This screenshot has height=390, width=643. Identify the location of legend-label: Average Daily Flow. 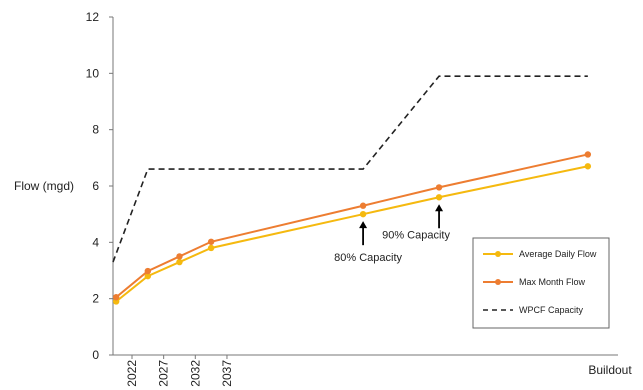
(558, 254).